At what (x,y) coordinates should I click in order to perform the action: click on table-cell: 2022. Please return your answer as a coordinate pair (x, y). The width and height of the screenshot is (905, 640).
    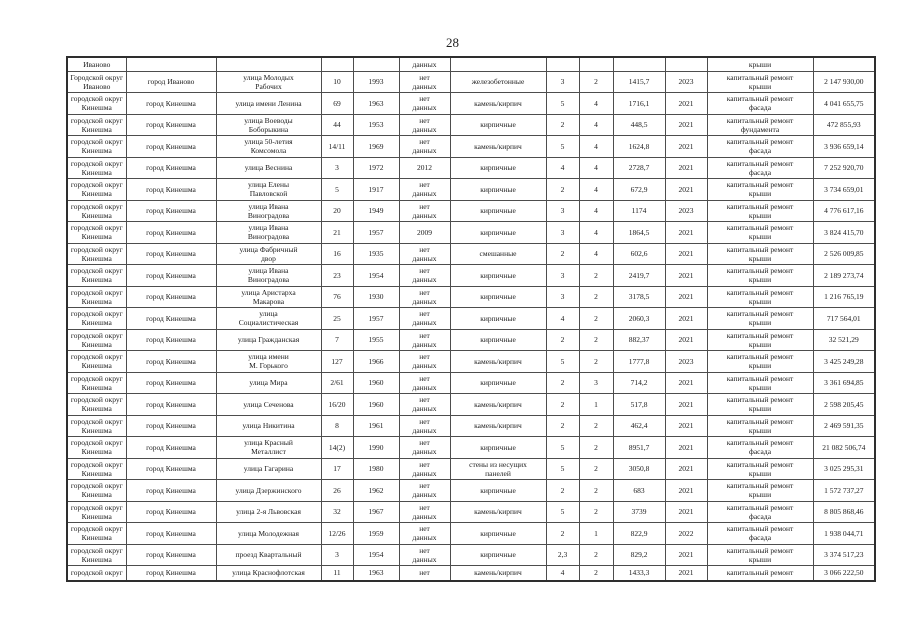
    Looking at the image, I should click on (686, 533).